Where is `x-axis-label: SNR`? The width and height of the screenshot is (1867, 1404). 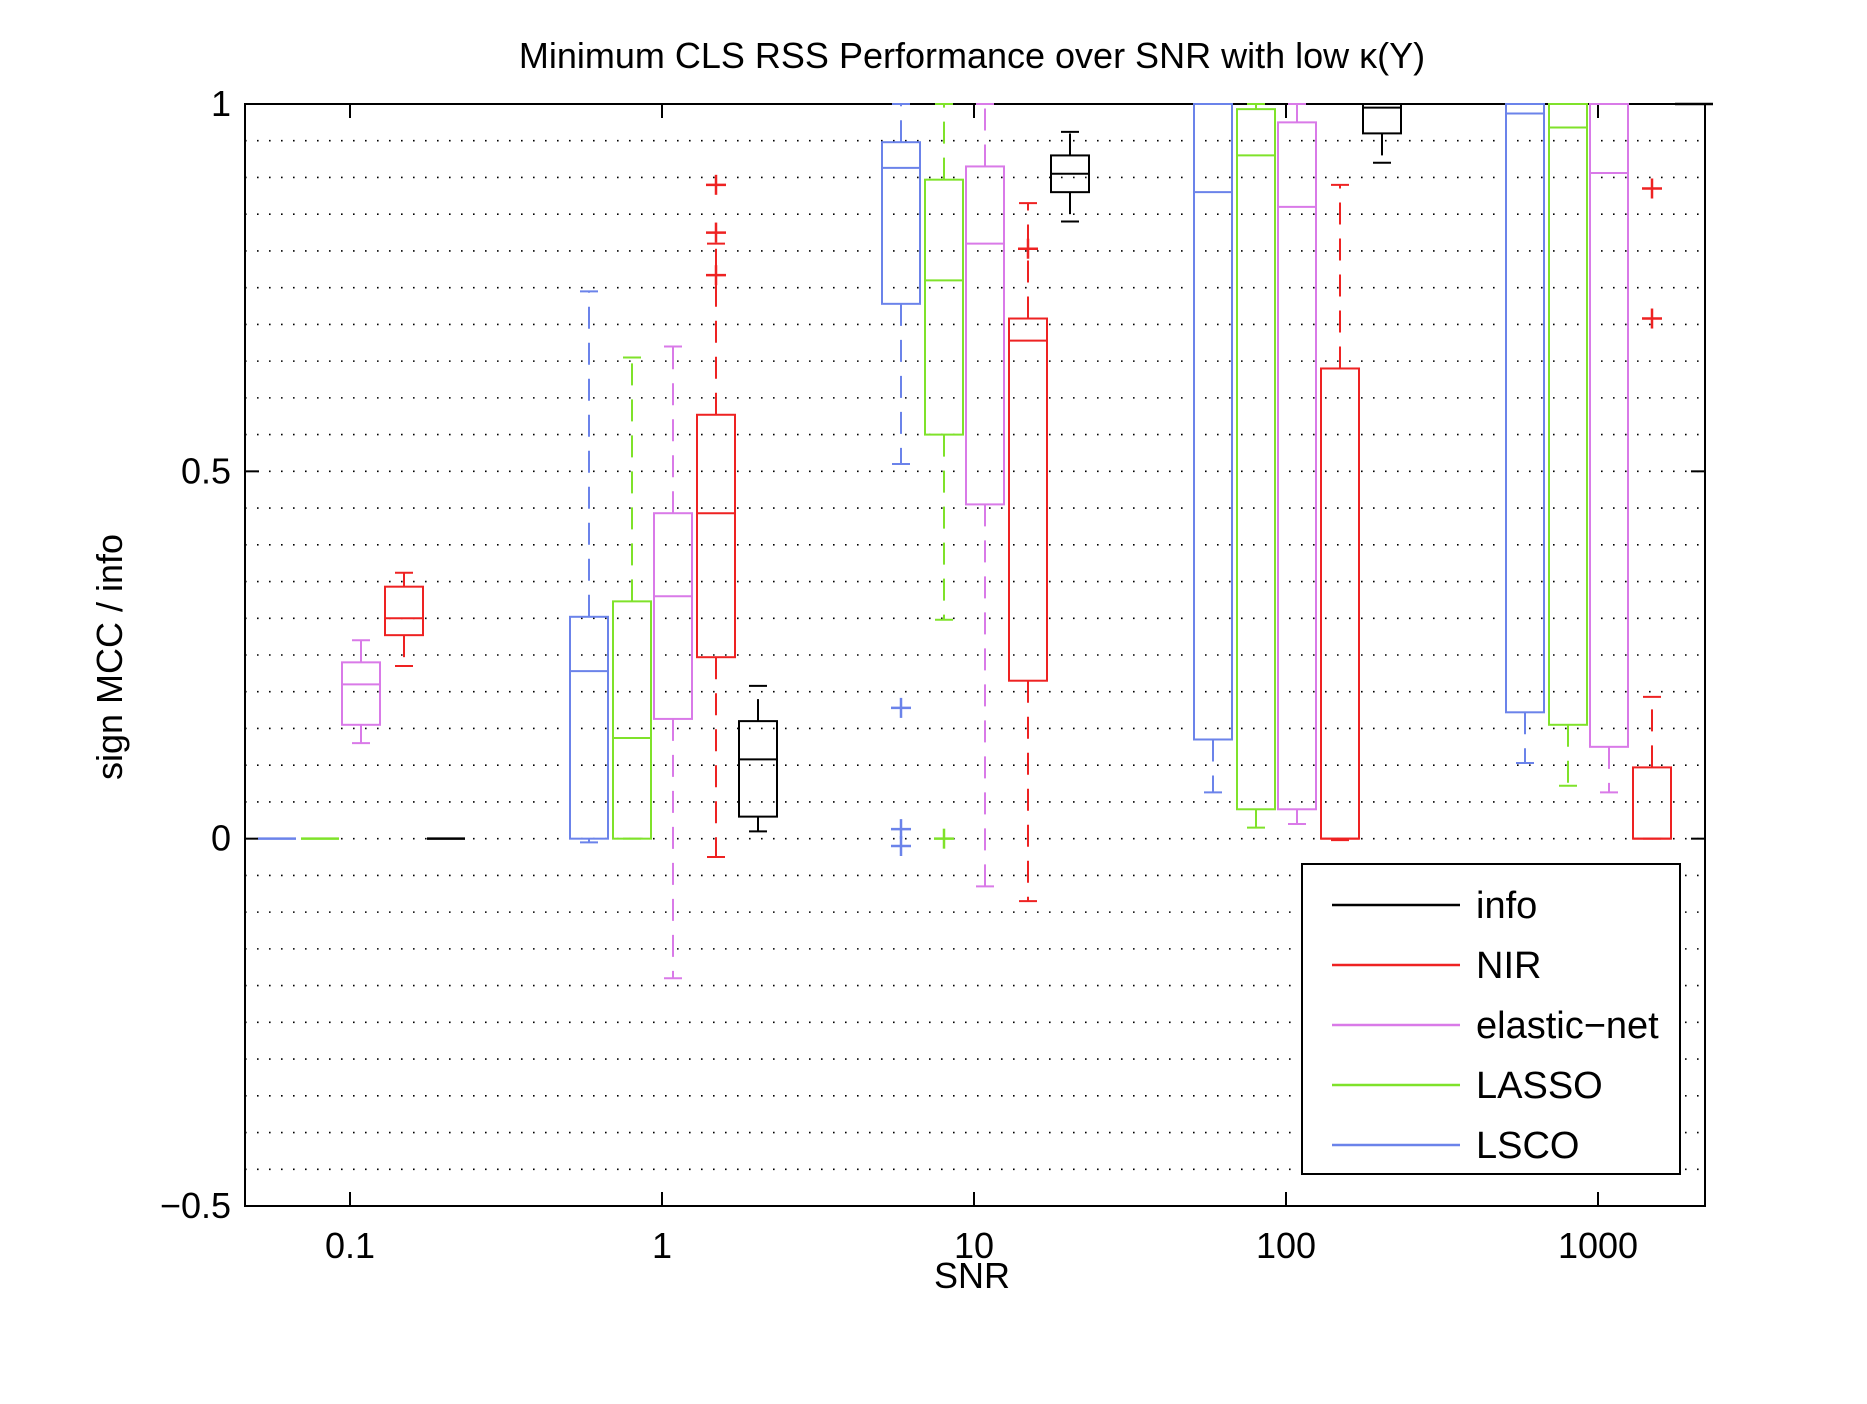
x-axis-label: SNR is located at coordinates (972, 1275).